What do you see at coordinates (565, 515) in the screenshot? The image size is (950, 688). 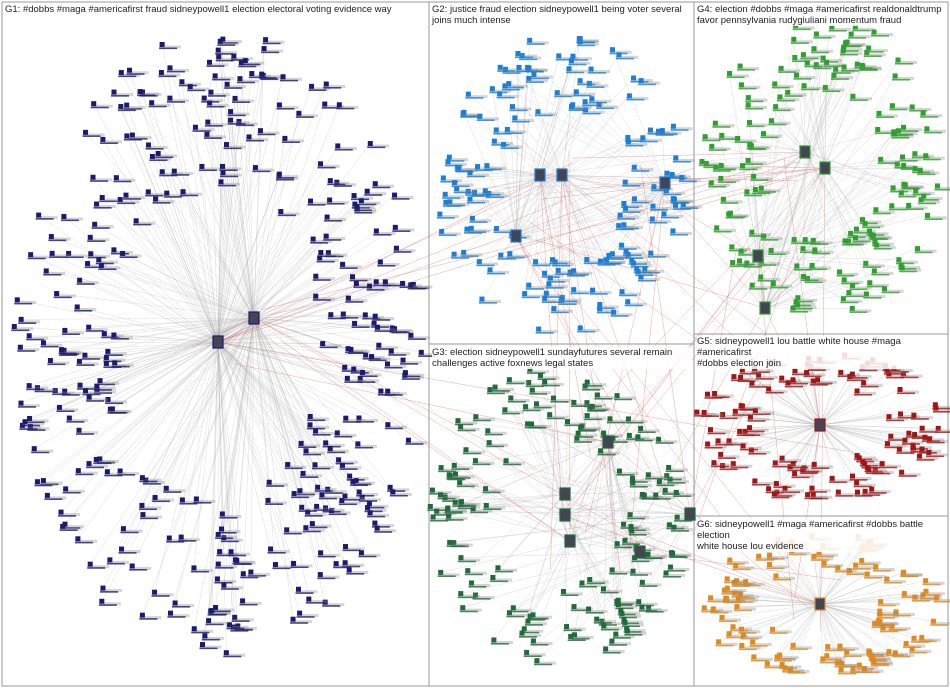 I see `hub-node-avatar` at bounding box center [565, 515].